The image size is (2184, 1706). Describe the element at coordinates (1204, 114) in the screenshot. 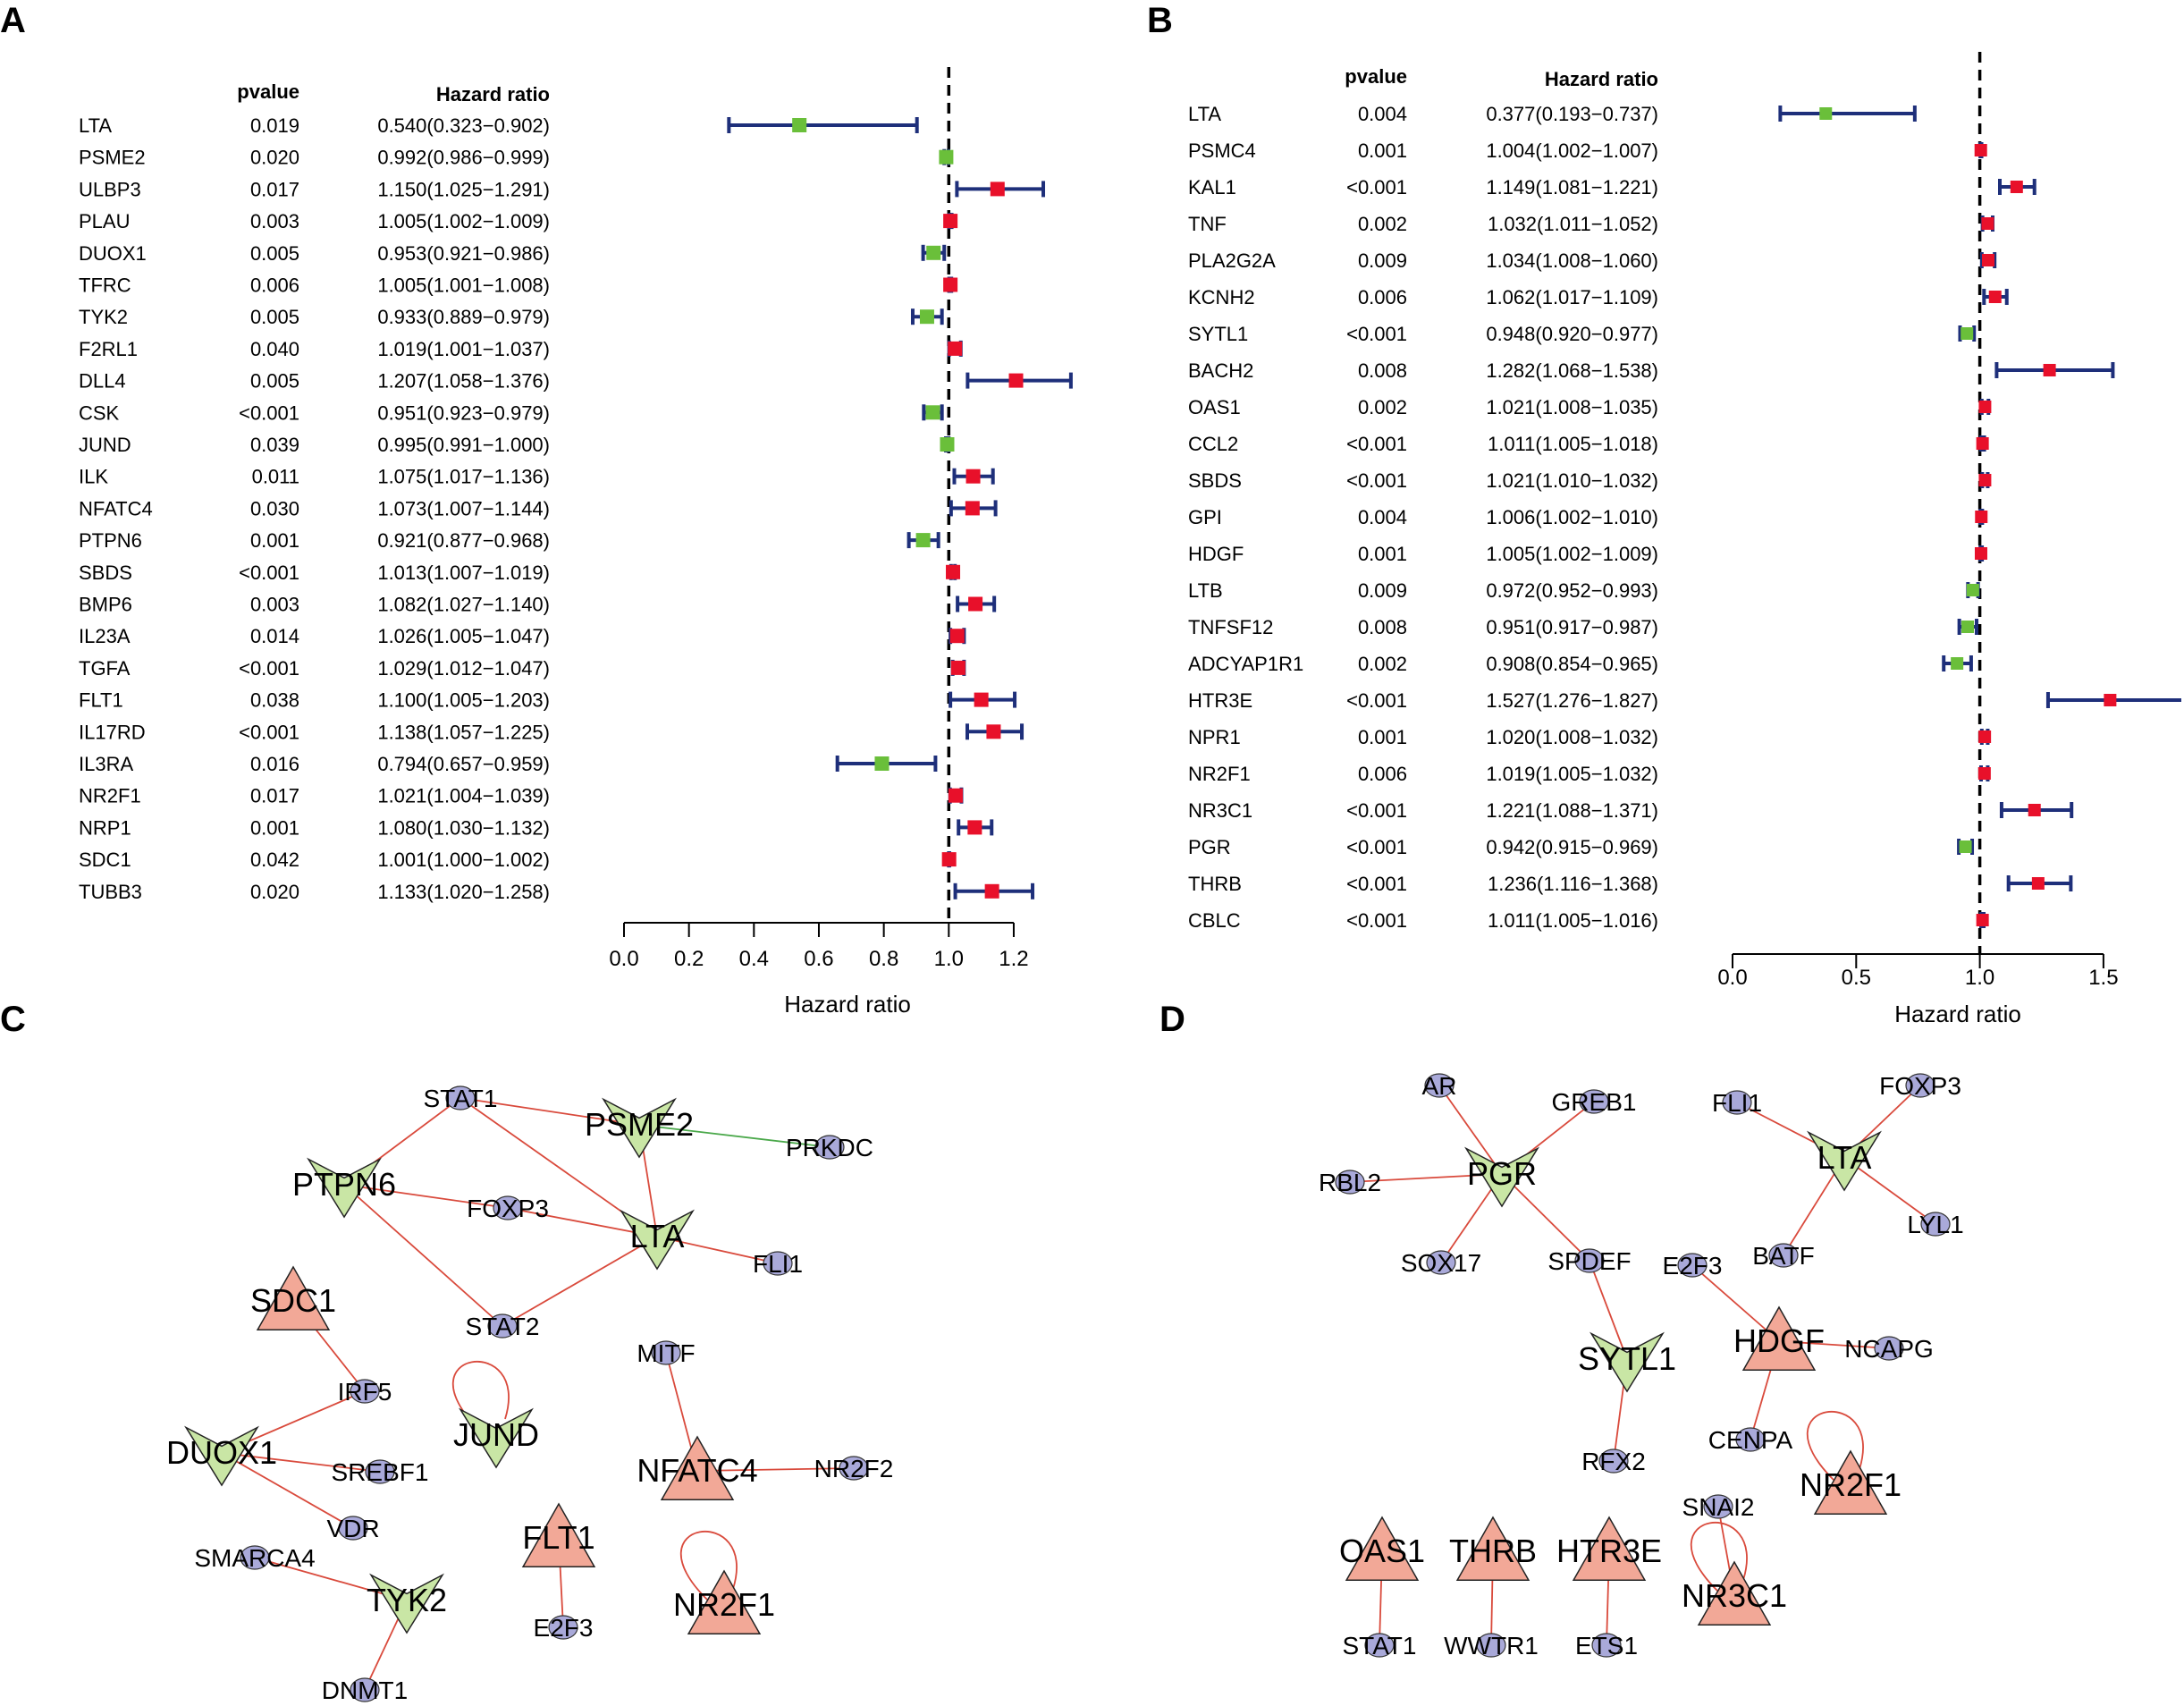

I see `gene-label: LTA` at that location.